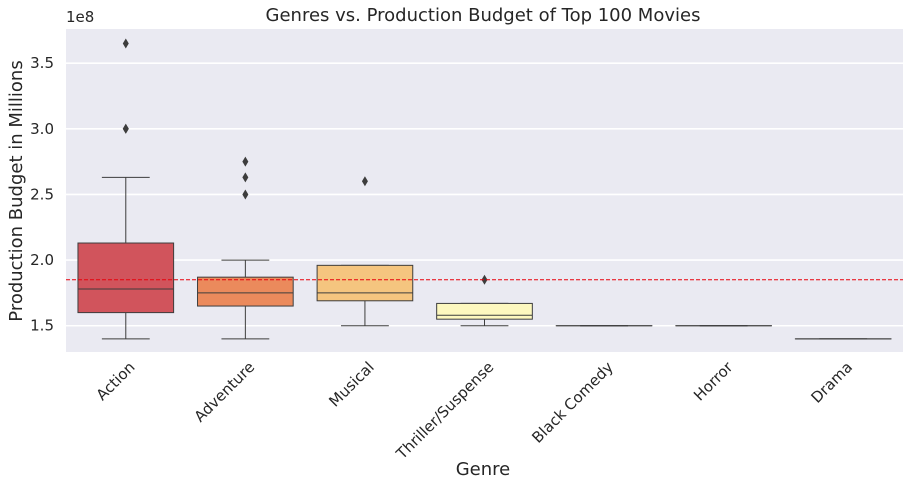 The height and width of the screenshot is (487, 908). I want to click on x-tick-label: Musical, so click(351, 384).